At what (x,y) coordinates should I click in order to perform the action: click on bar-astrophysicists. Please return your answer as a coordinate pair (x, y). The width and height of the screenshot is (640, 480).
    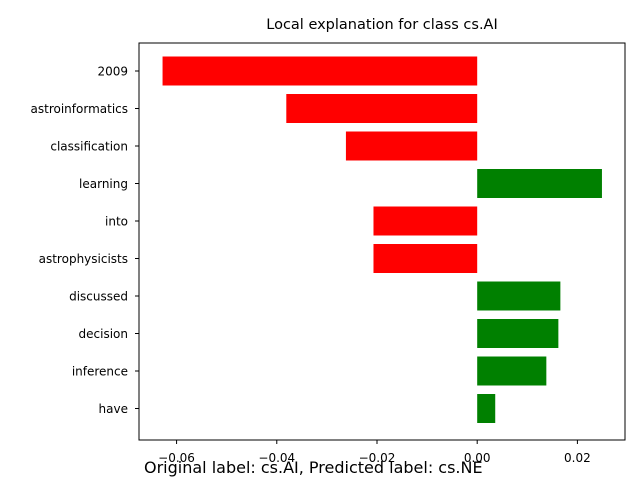
    Looking at the image, I should click on (425, 258).